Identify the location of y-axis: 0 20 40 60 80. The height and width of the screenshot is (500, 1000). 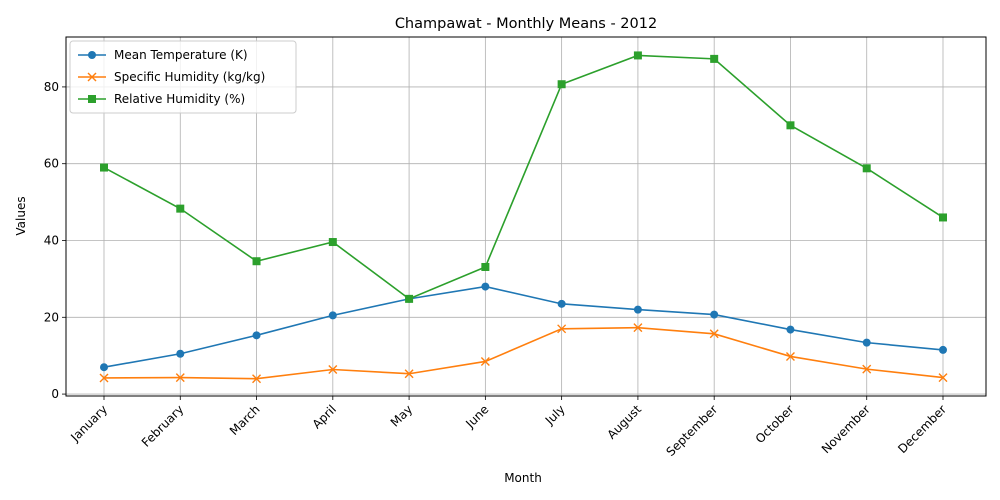
(55, 240).